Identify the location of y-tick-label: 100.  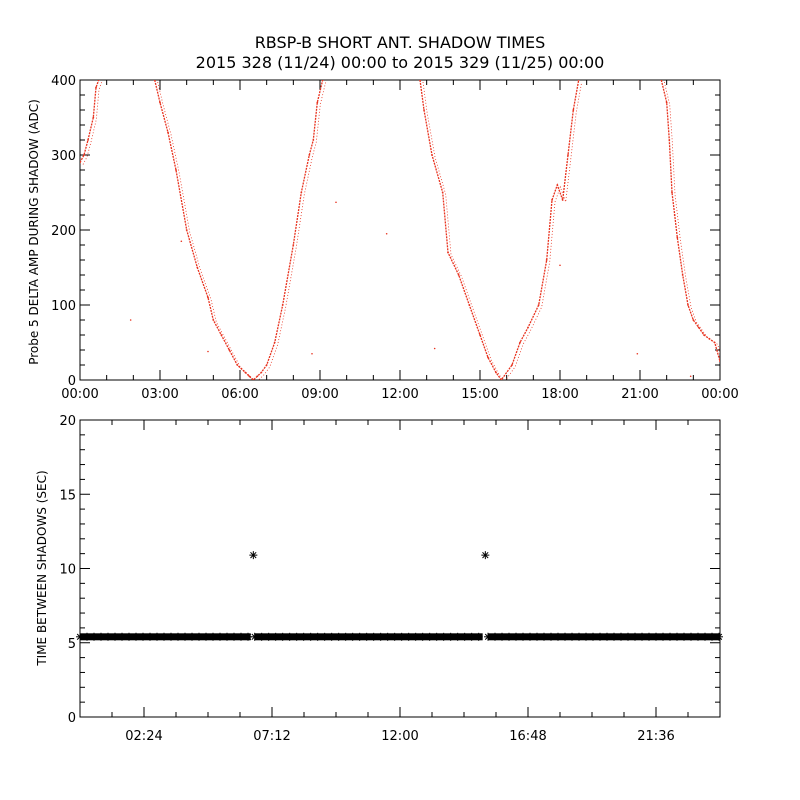
(63, 306).